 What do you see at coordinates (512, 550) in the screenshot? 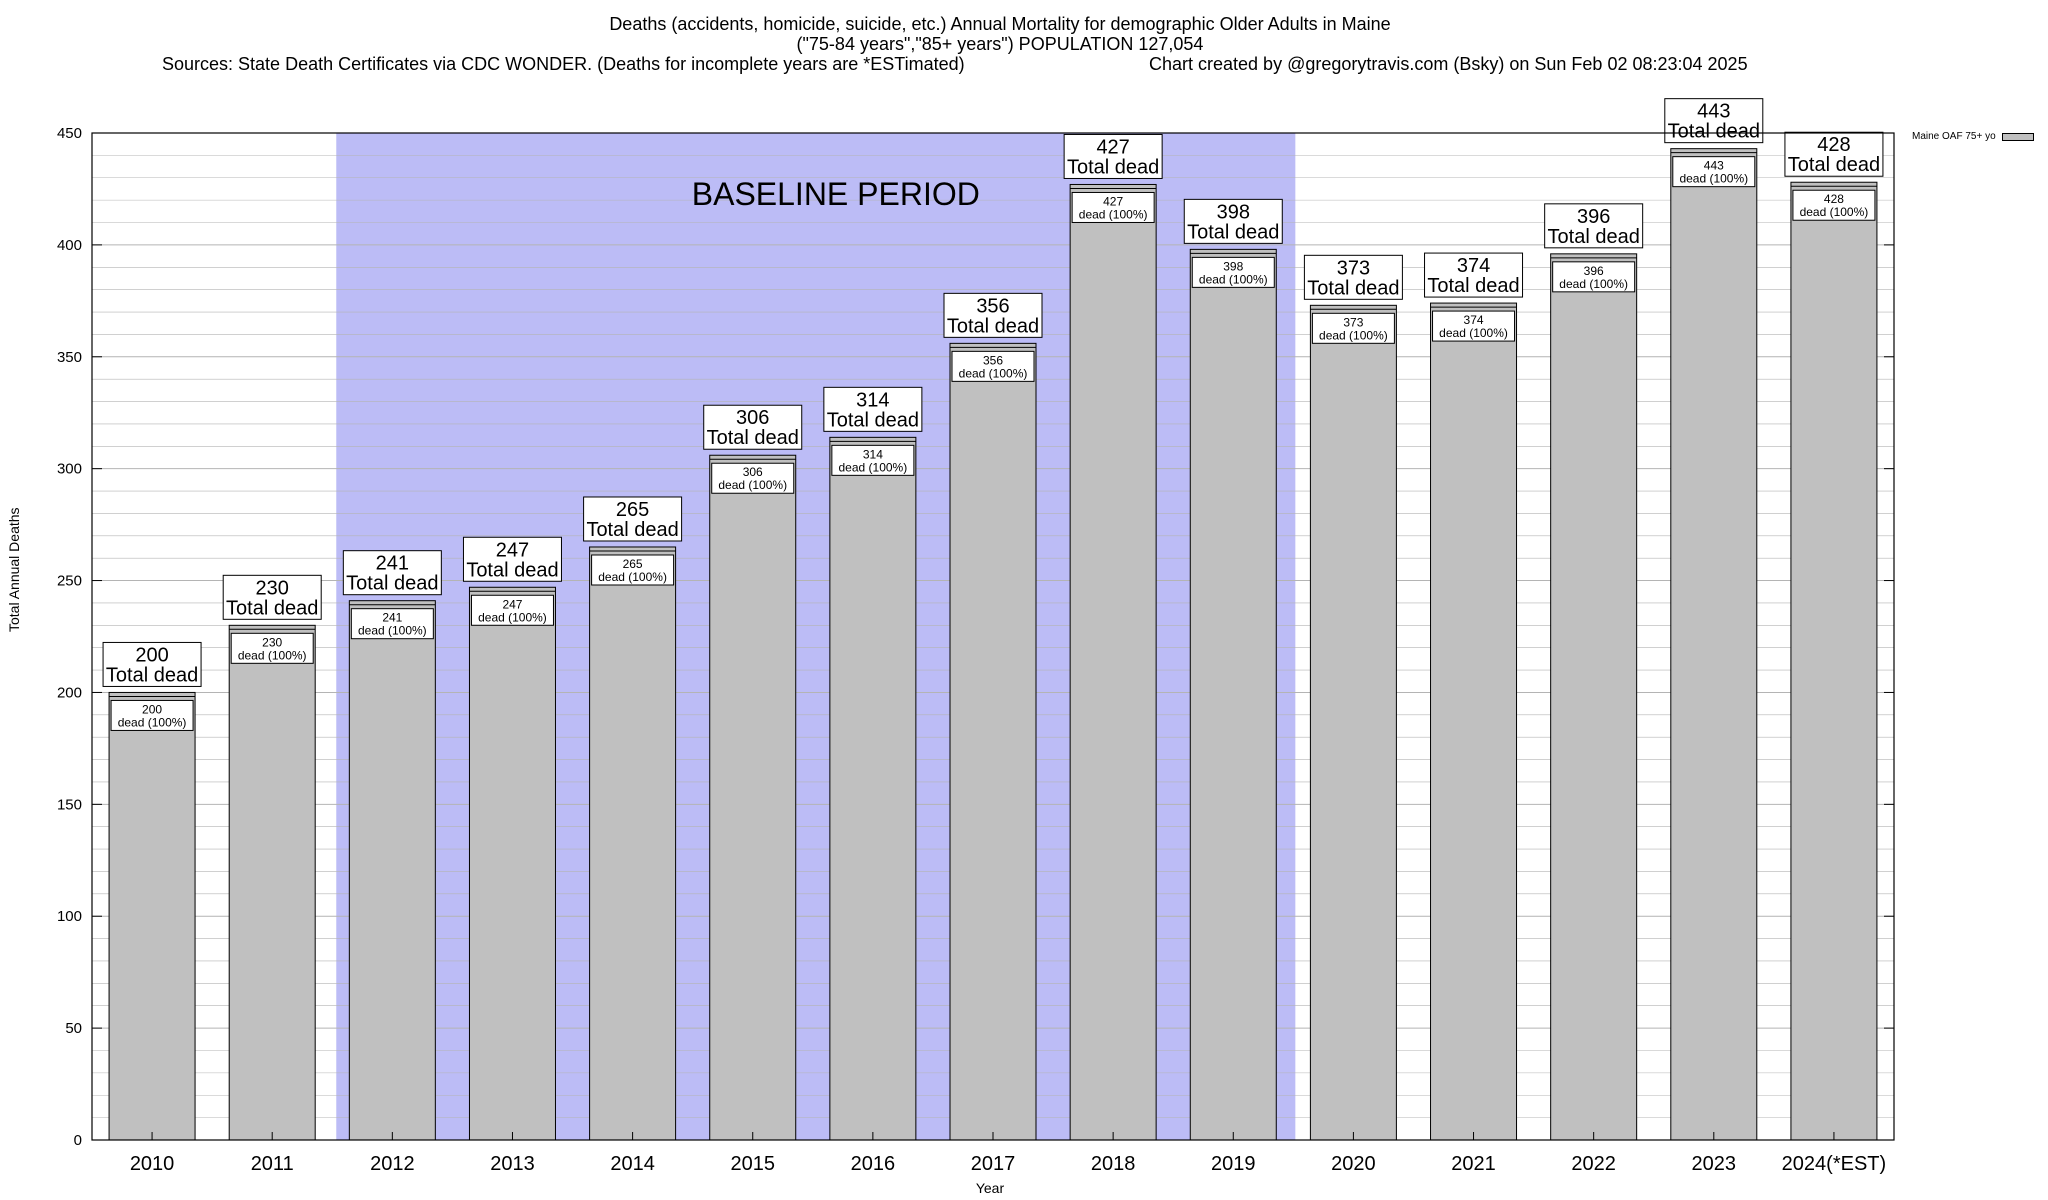
I see `bar-total-value: 247` at bounding box center [512, 550].